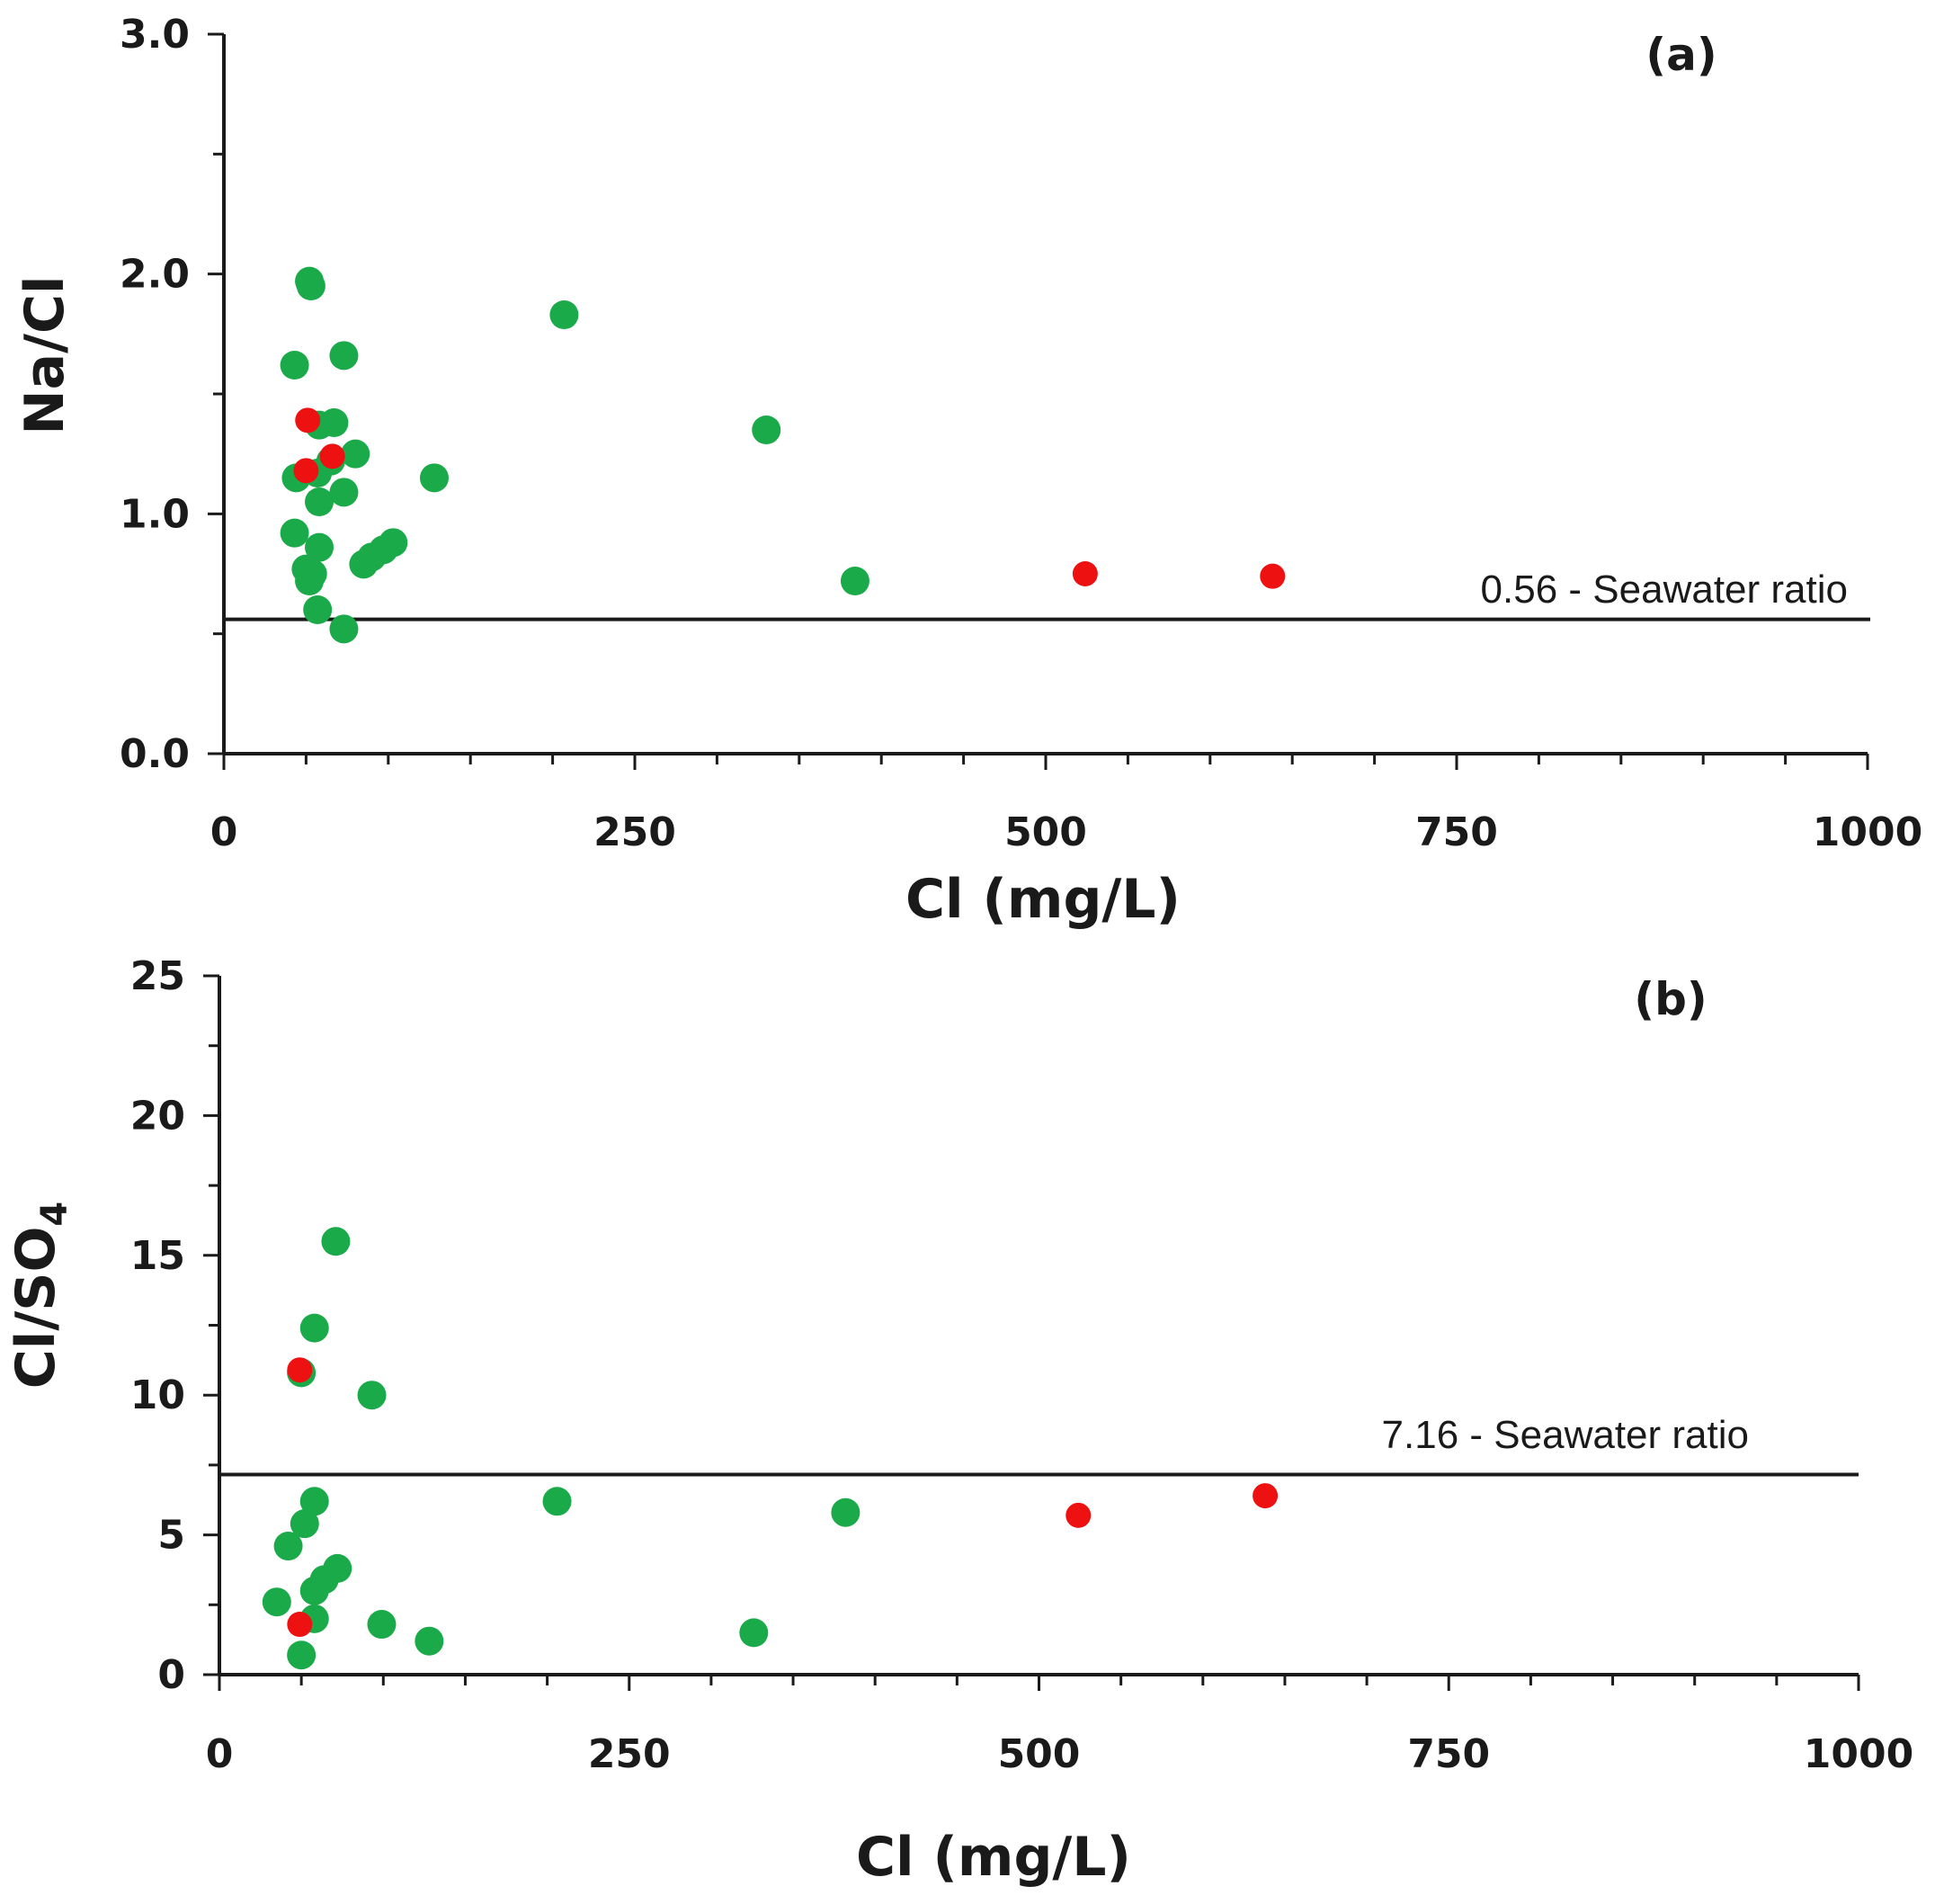 Image resolution: width=1935 pixels, height=1904 pixels. I want to click on y-tick-labels-b: 0 5 10 15 20 25, so click(157, 1325).